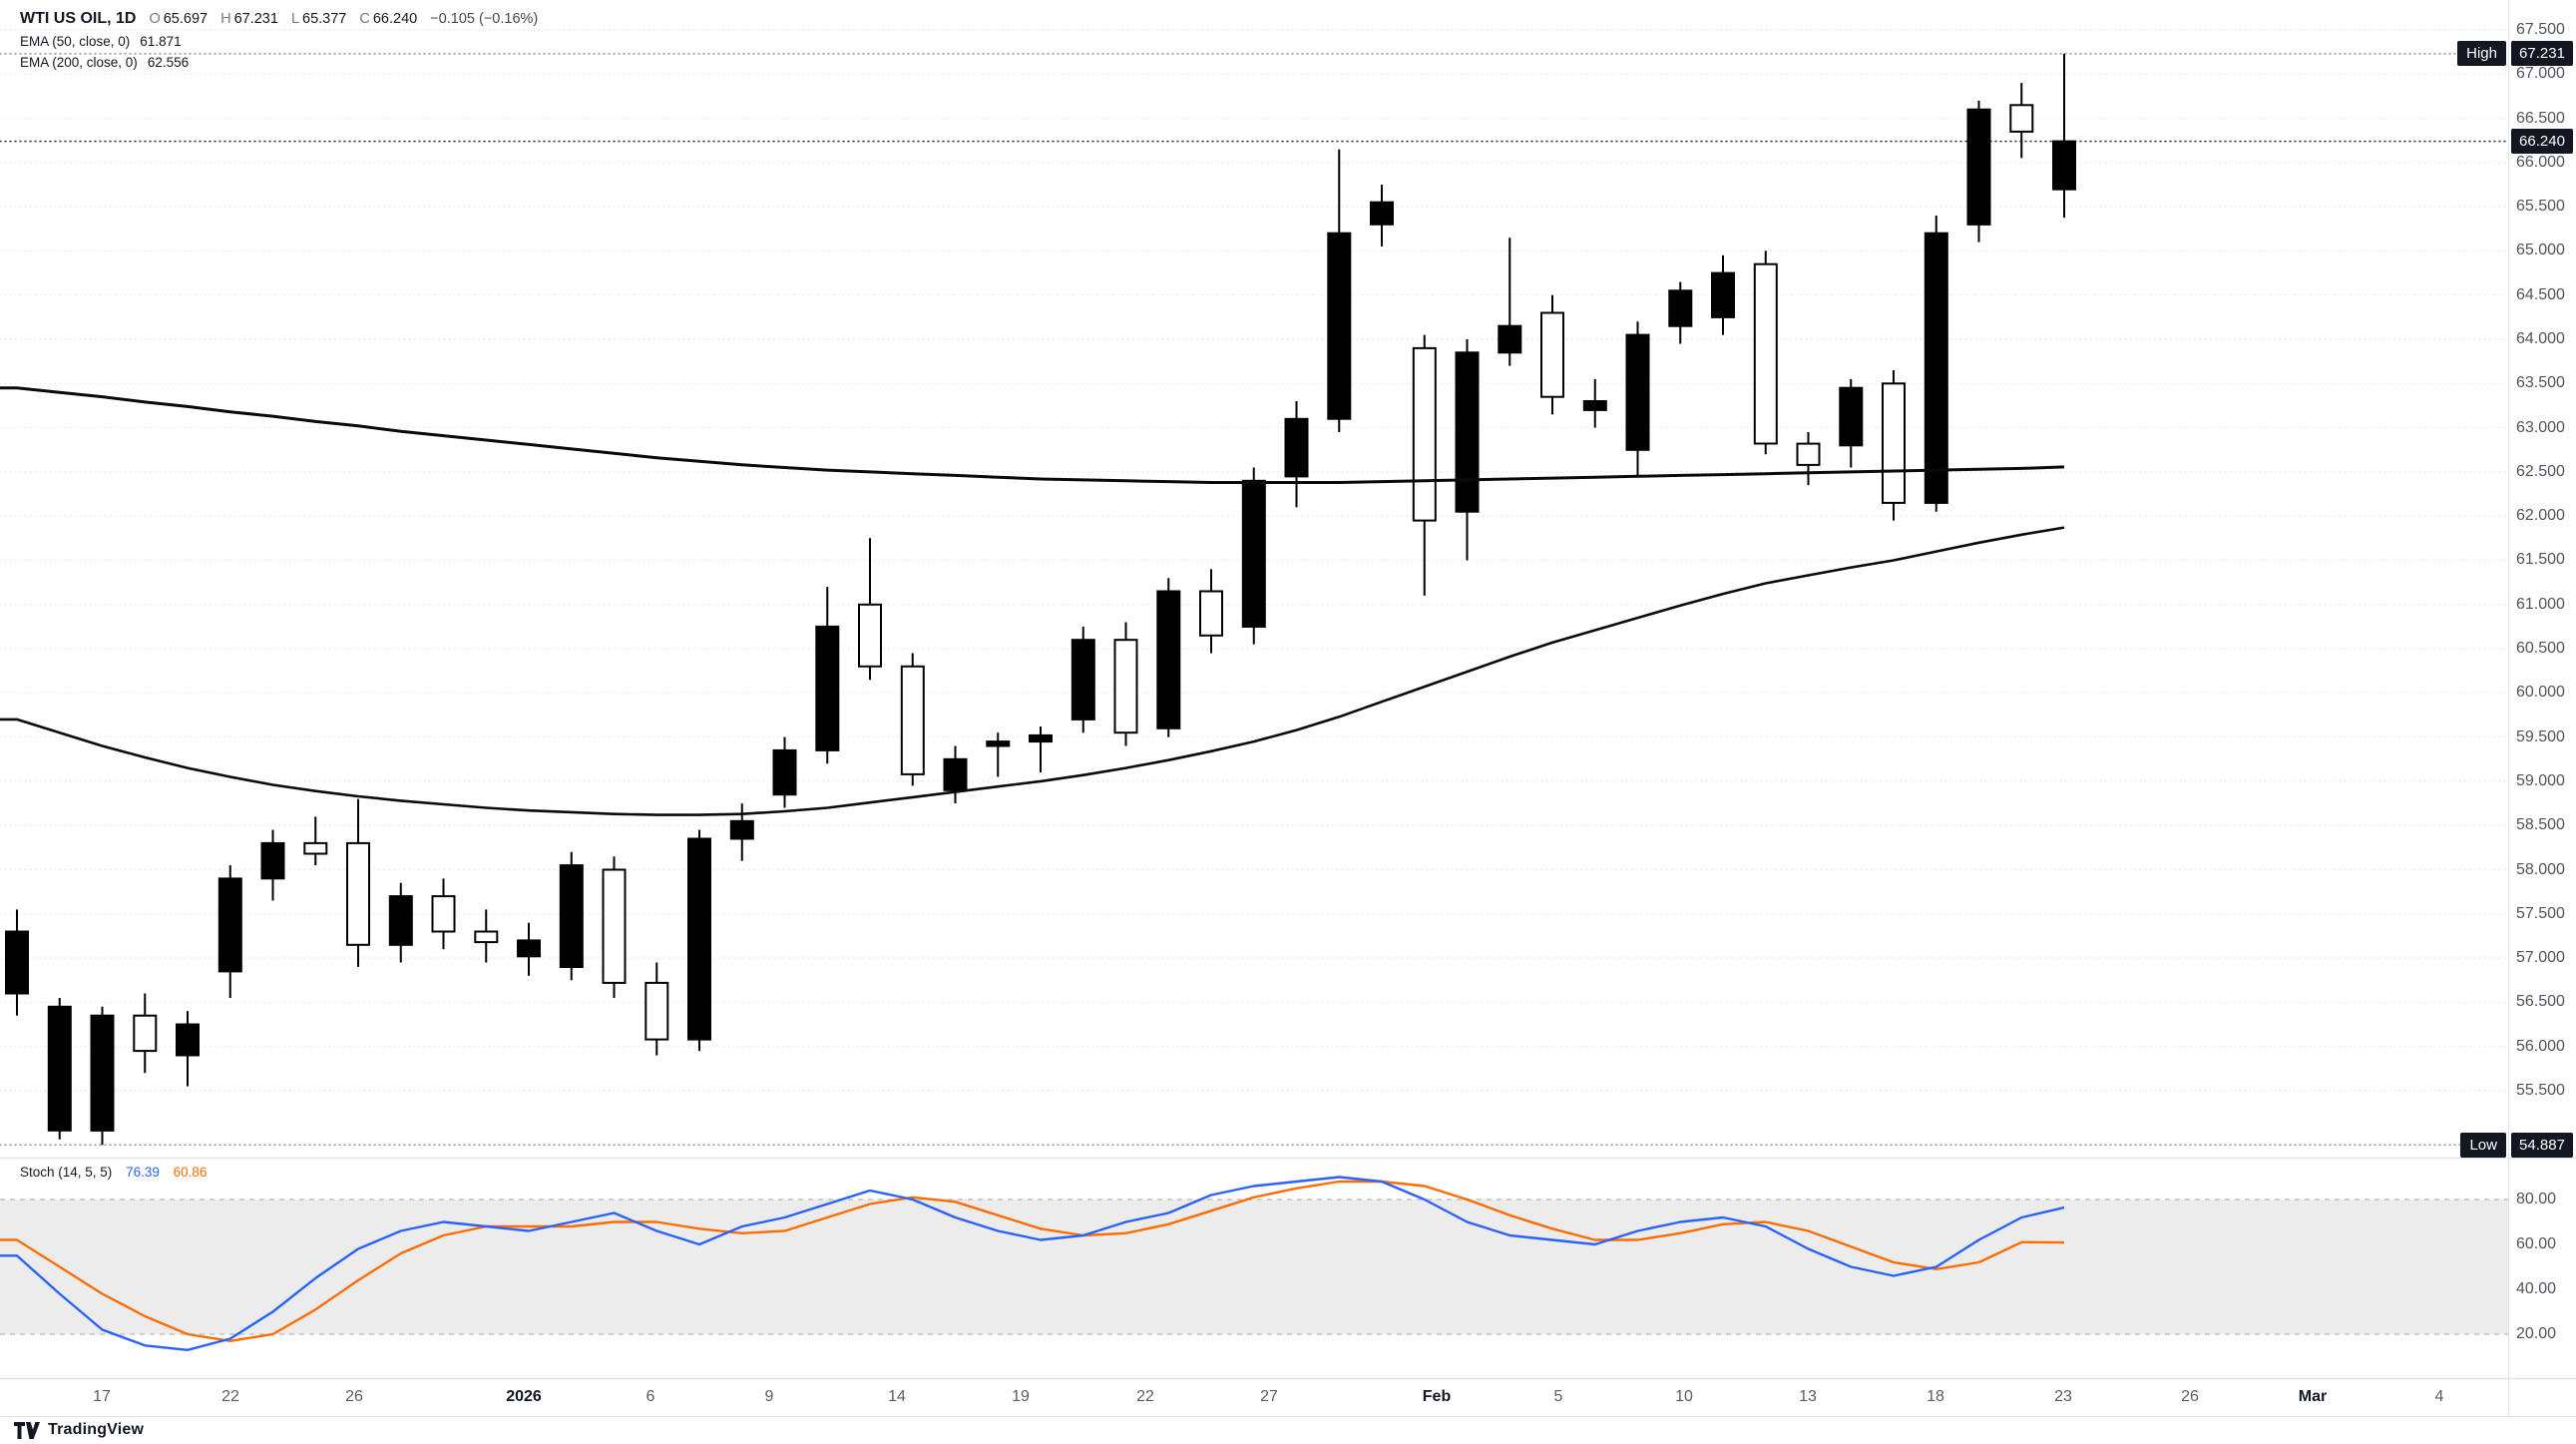 The image size is (2576, 1444). I want to click on stoch-axis-label: 20.00, so click(2536, 1334).